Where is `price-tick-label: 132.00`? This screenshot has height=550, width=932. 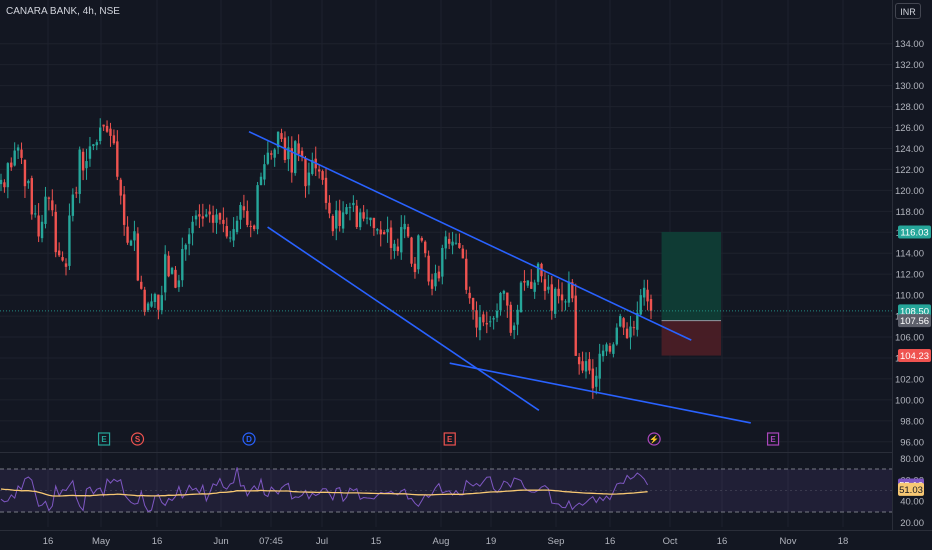 price-tick-label: 132.00 is located at coordinates (909, 65).